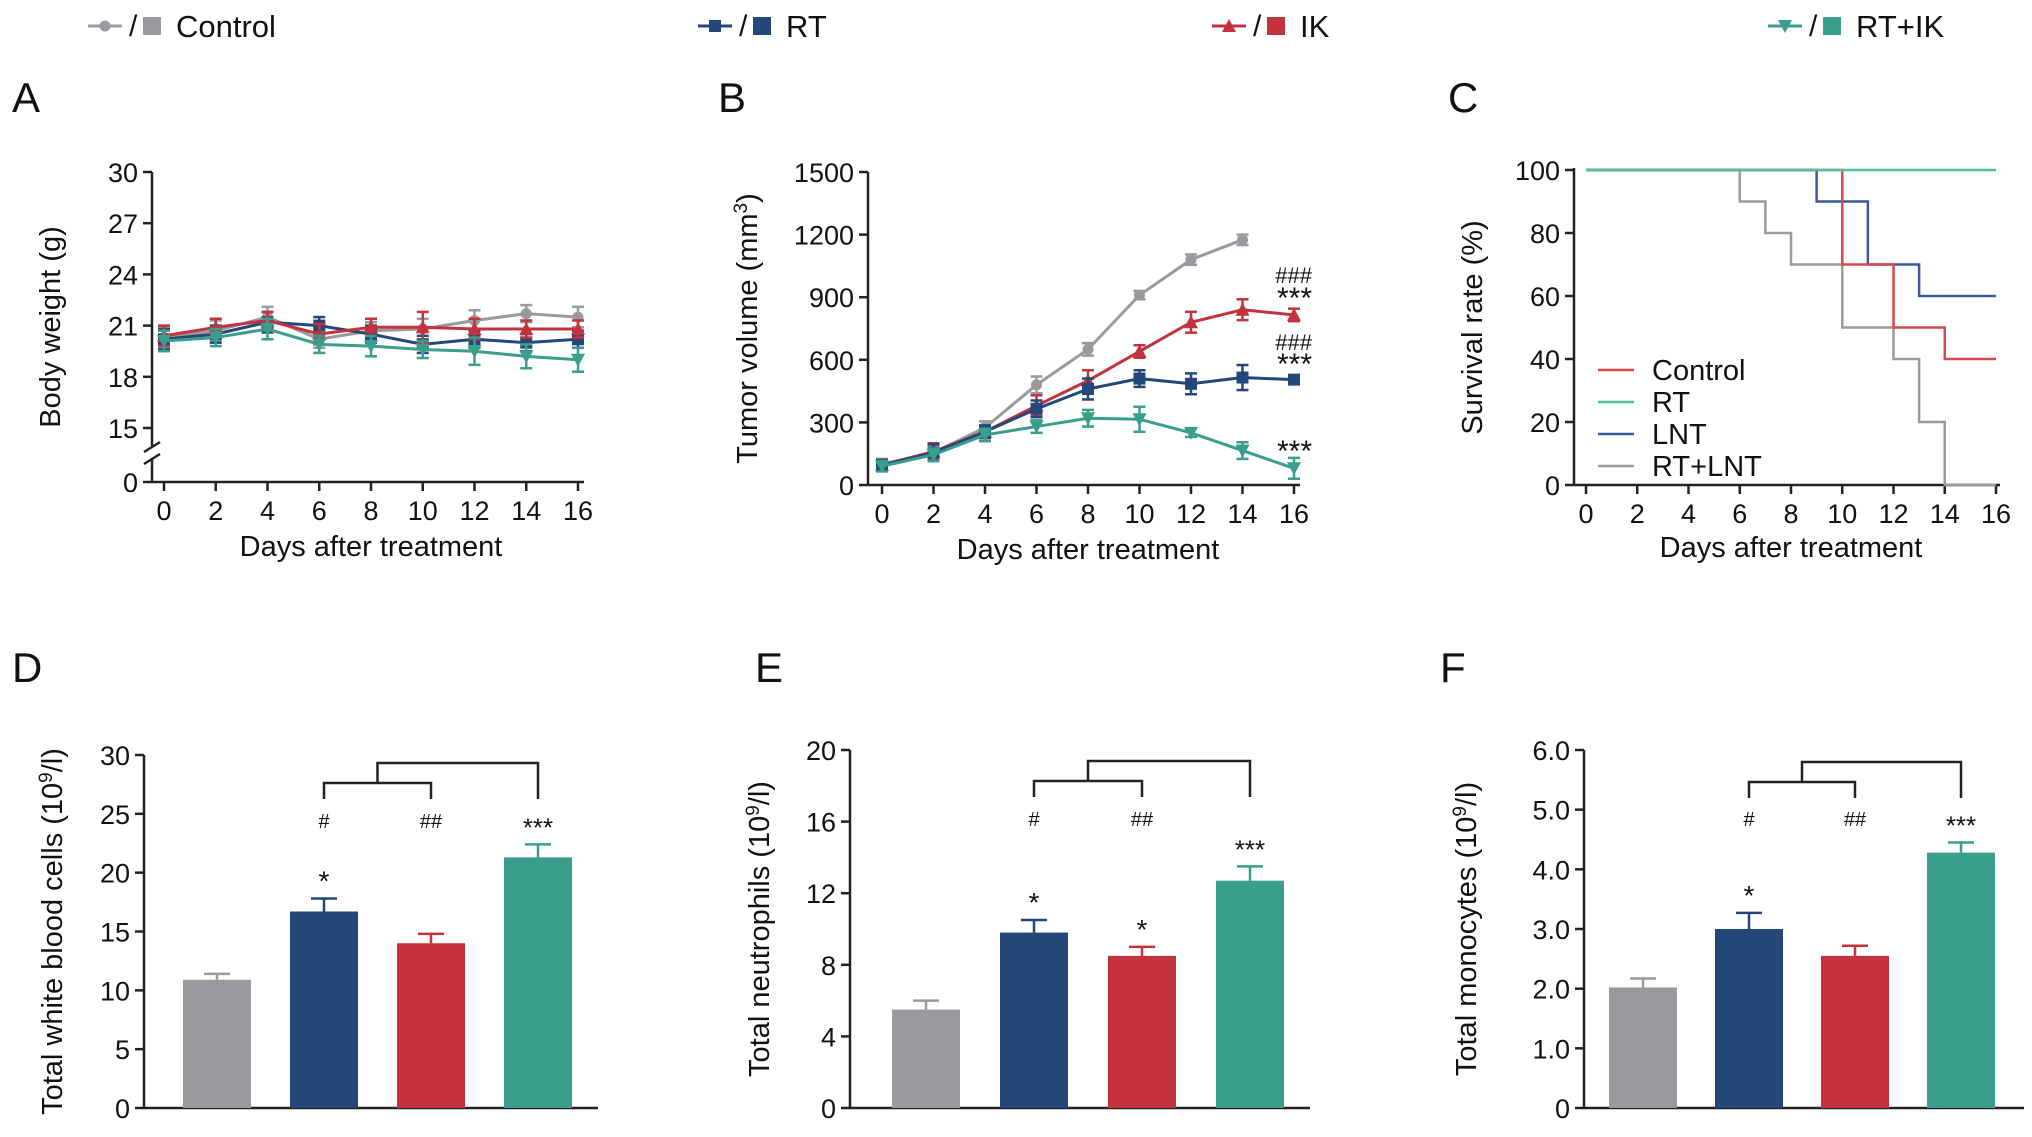 Image resolution: width=2032 pixels, height=1137 pixels. What do you see at coordinates (1679, 435) in the screenshot?
I see `legend-label: LNT` at bounding box center [1679, 435].